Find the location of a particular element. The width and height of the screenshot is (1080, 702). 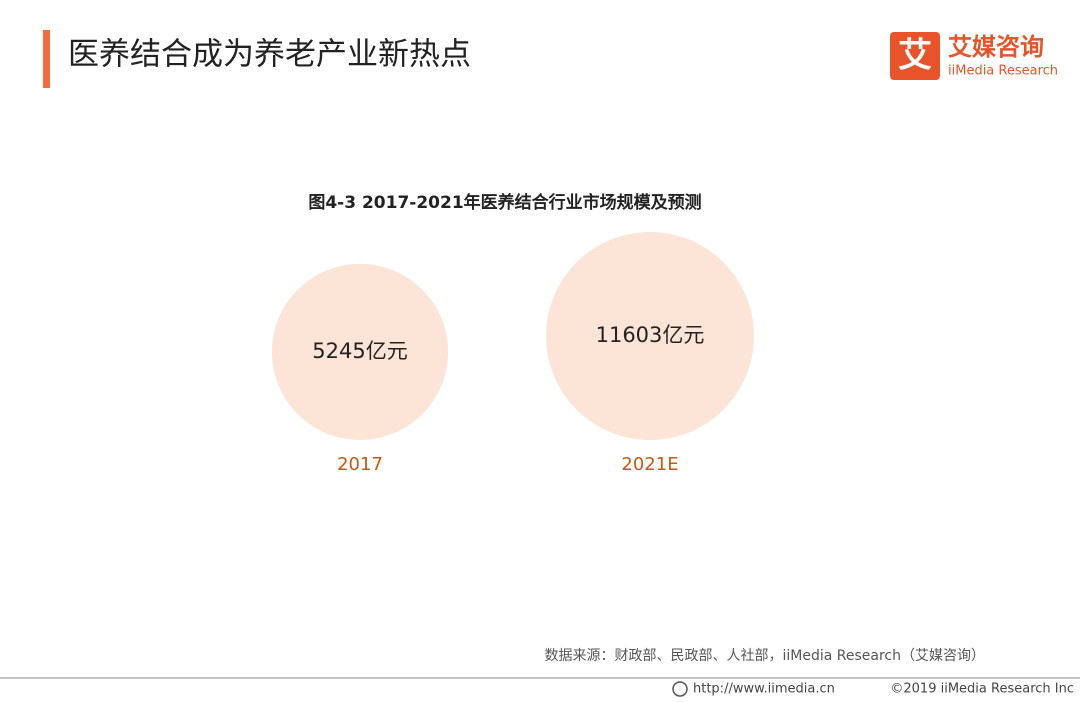

footer-url: http://www.iimedia.cn is located at coordinates (764, 689).